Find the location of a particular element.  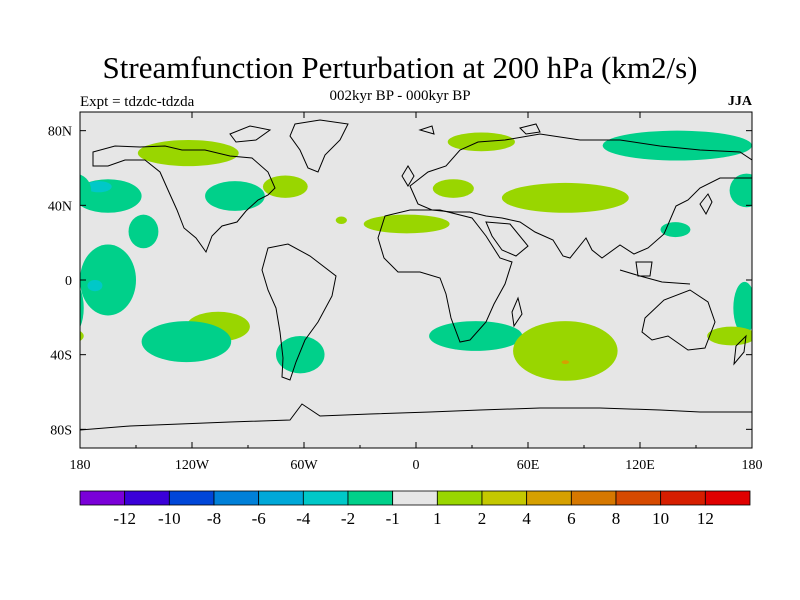

coastline-madagascar is located at coordinates (517, 312).